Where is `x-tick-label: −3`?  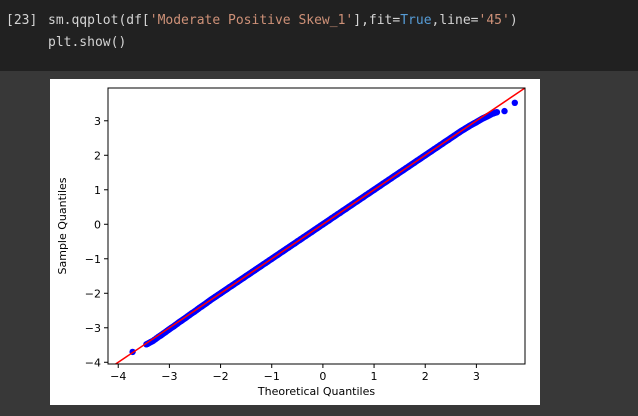 x-tick-label: −3 is located at coordinates (169, 376).